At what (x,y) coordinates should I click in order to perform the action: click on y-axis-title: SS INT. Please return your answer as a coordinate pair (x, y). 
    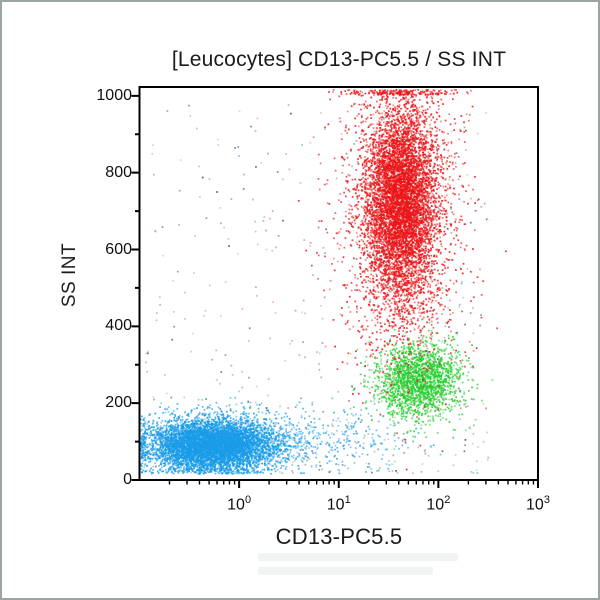
    Looking at the image, I should click on (69, 275).